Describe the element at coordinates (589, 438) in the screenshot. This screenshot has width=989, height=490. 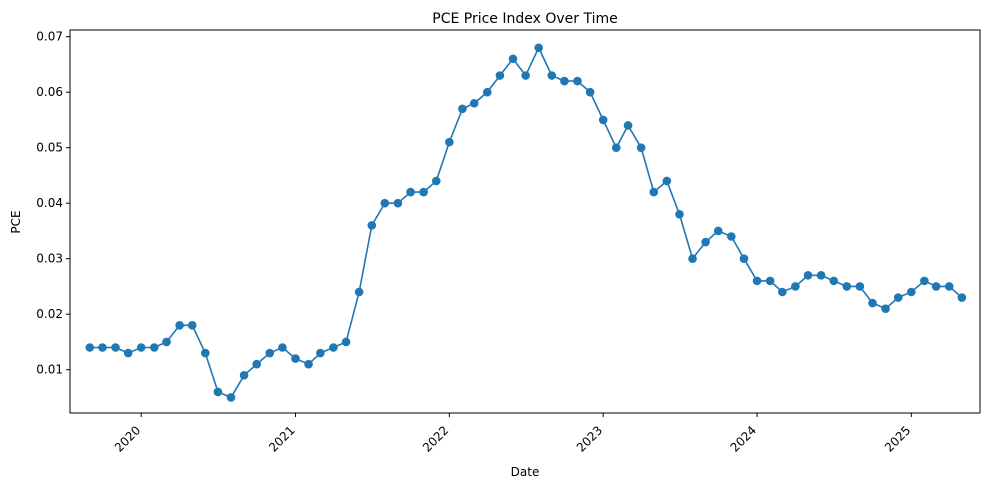
I see `x-tick-label: 2023` at that location.